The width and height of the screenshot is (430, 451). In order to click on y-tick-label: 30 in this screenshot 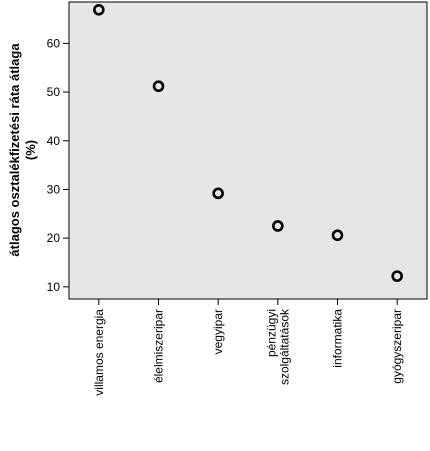, I will do `click(54, 189)`.